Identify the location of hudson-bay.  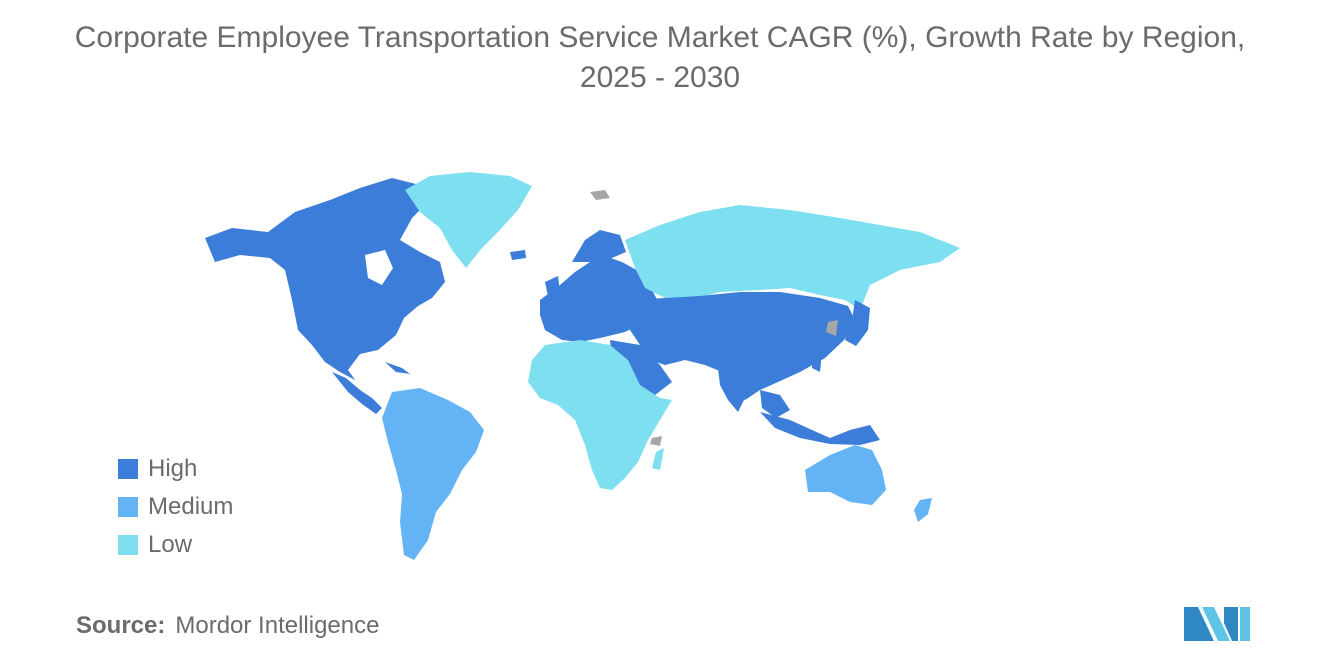
(379, 267).